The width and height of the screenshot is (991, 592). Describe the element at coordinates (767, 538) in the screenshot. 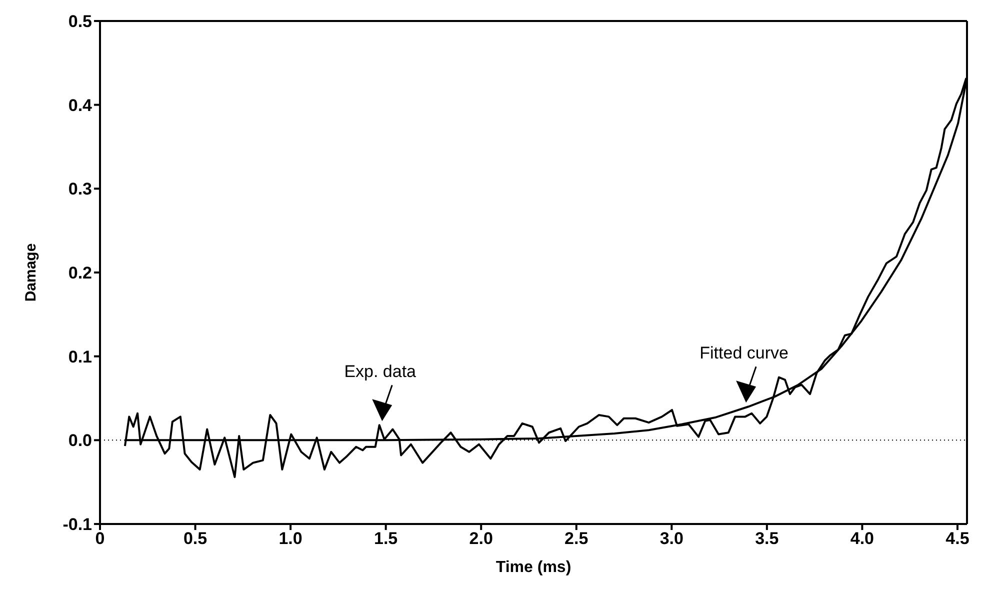

I see `x-tick-label: 3.5` at that location.